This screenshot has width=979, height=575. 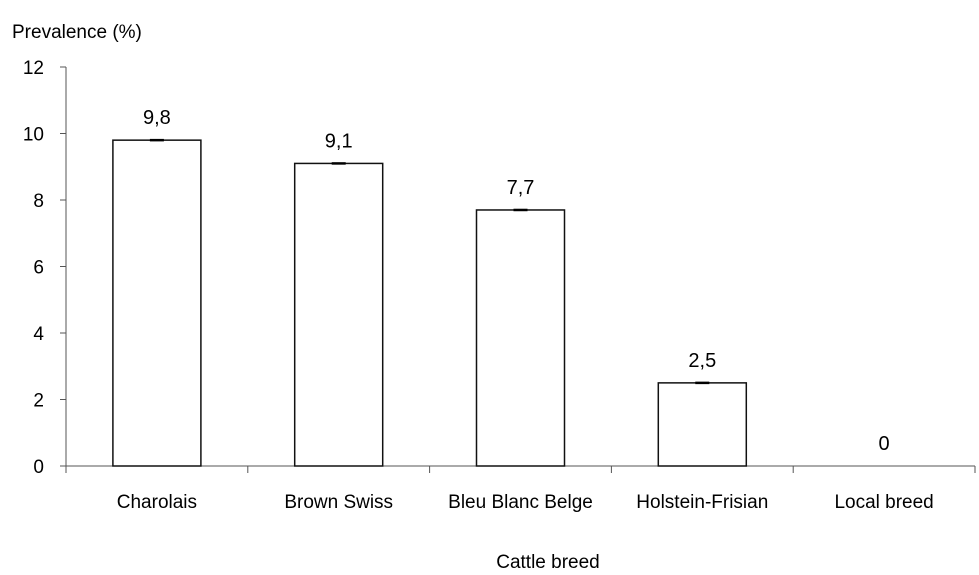 I want to click on y-tick-label: 4, so click(x=38, y=334).